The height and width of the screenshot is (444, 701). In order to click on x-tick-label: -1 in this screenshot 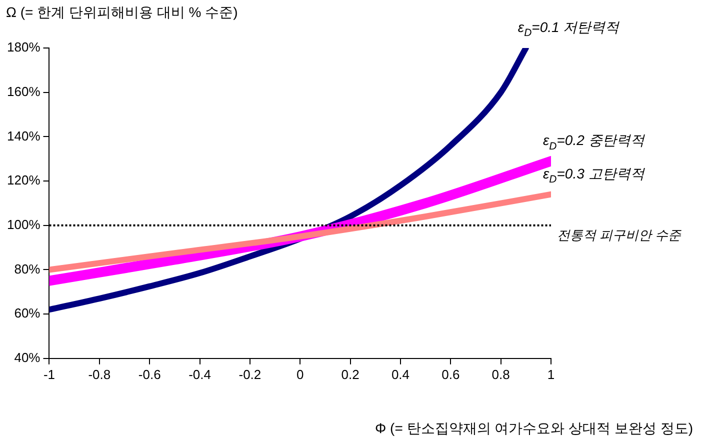, I will do `click(49, 374)`.